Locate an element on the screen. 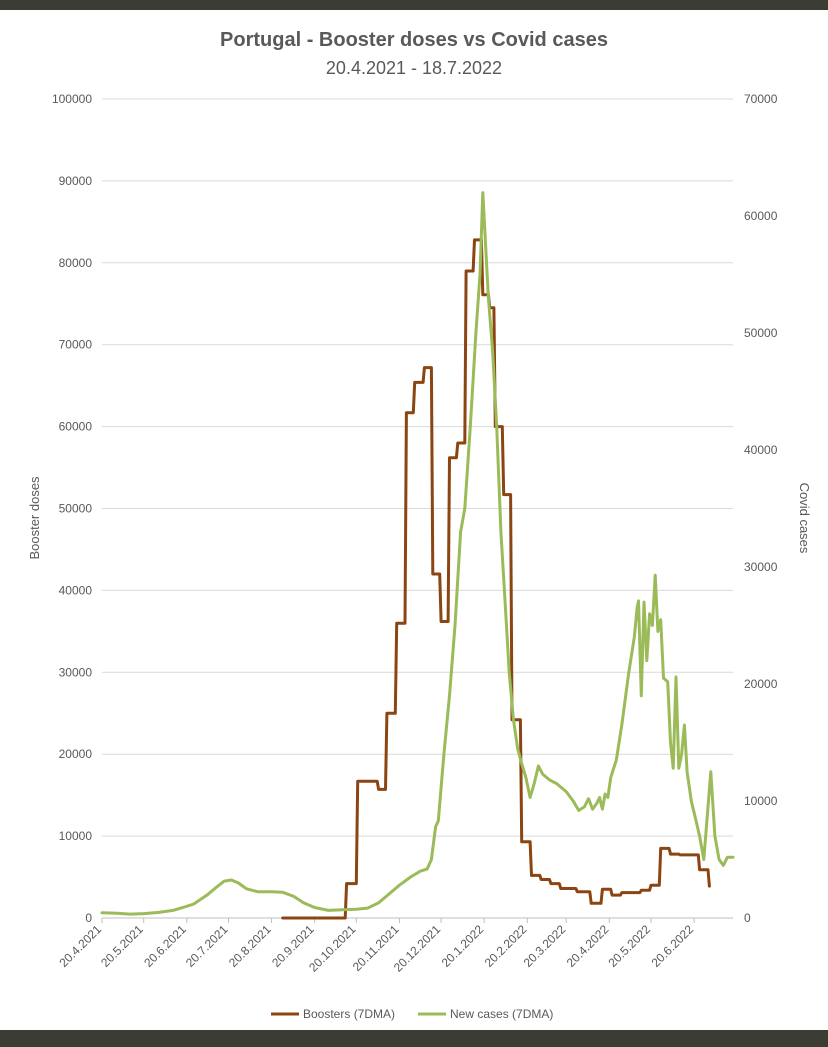 The width and height of the screenshot is (828, 1047). left-tick-label: 70000 is located at coordinates (76, 345).